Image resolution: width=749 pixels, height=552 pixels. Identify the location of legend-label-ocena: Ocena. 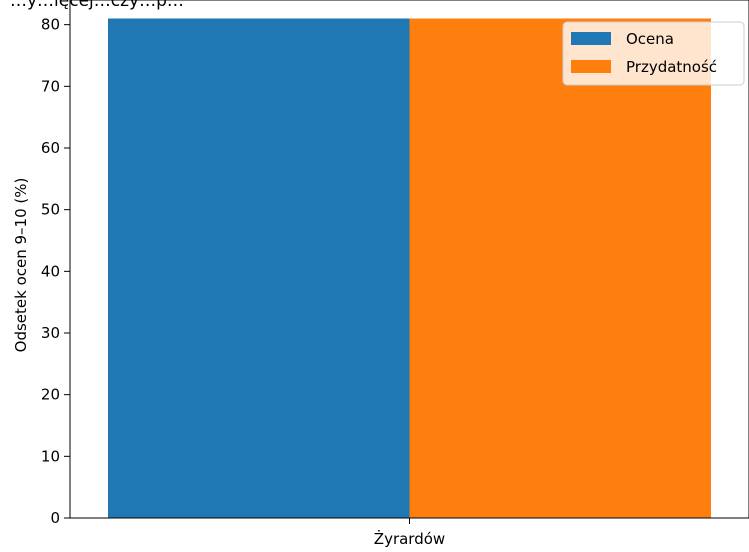
(650, 39).